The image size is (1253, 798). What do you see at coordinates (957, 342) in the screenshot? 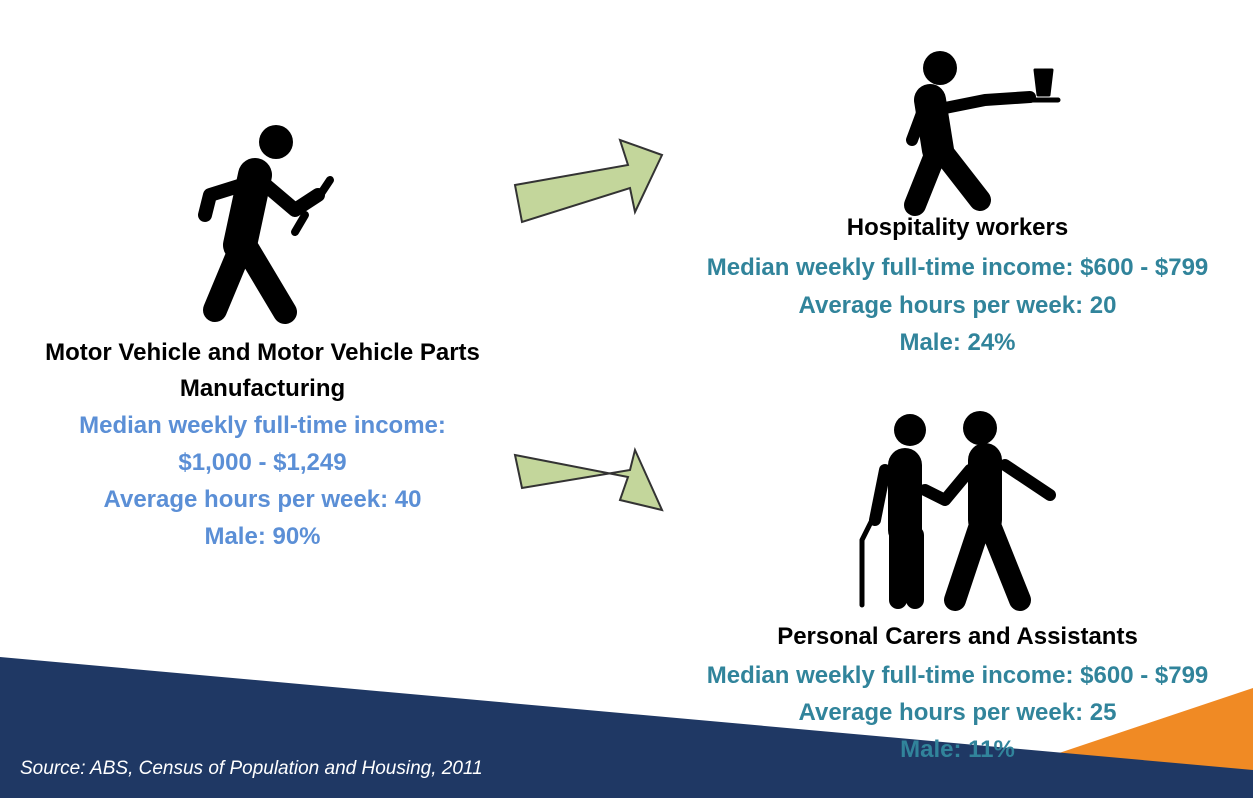
I see `occupation-stat: Male: 24%` at bounding box center [957, 342].